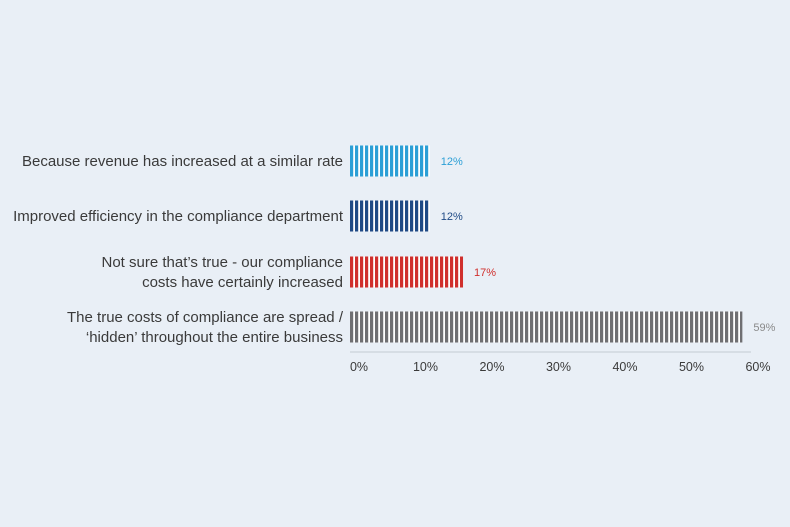 This screenshot has height=527, width=790. I want to click on x-tick-label-50: 50%, so click(691, 367).